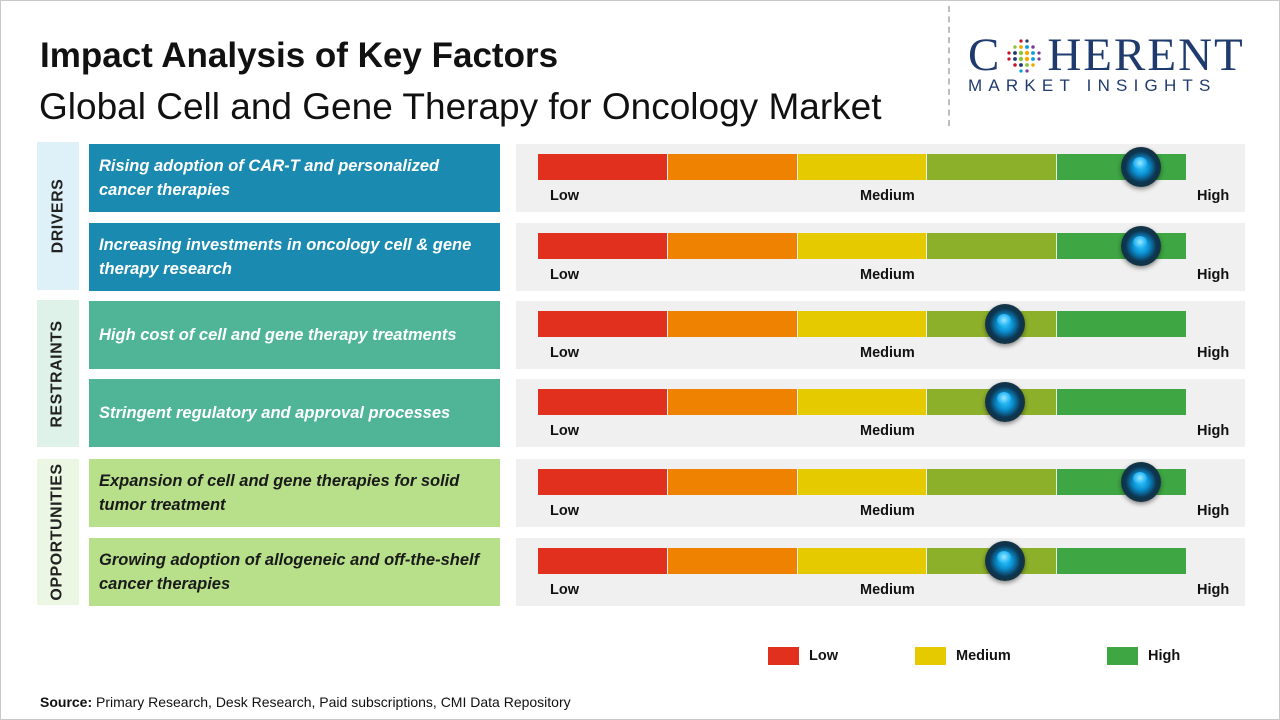  Describe the element at coordinates (1146, 55) in the screenshot. I see `logo-word-rest: HERENT` at that location.